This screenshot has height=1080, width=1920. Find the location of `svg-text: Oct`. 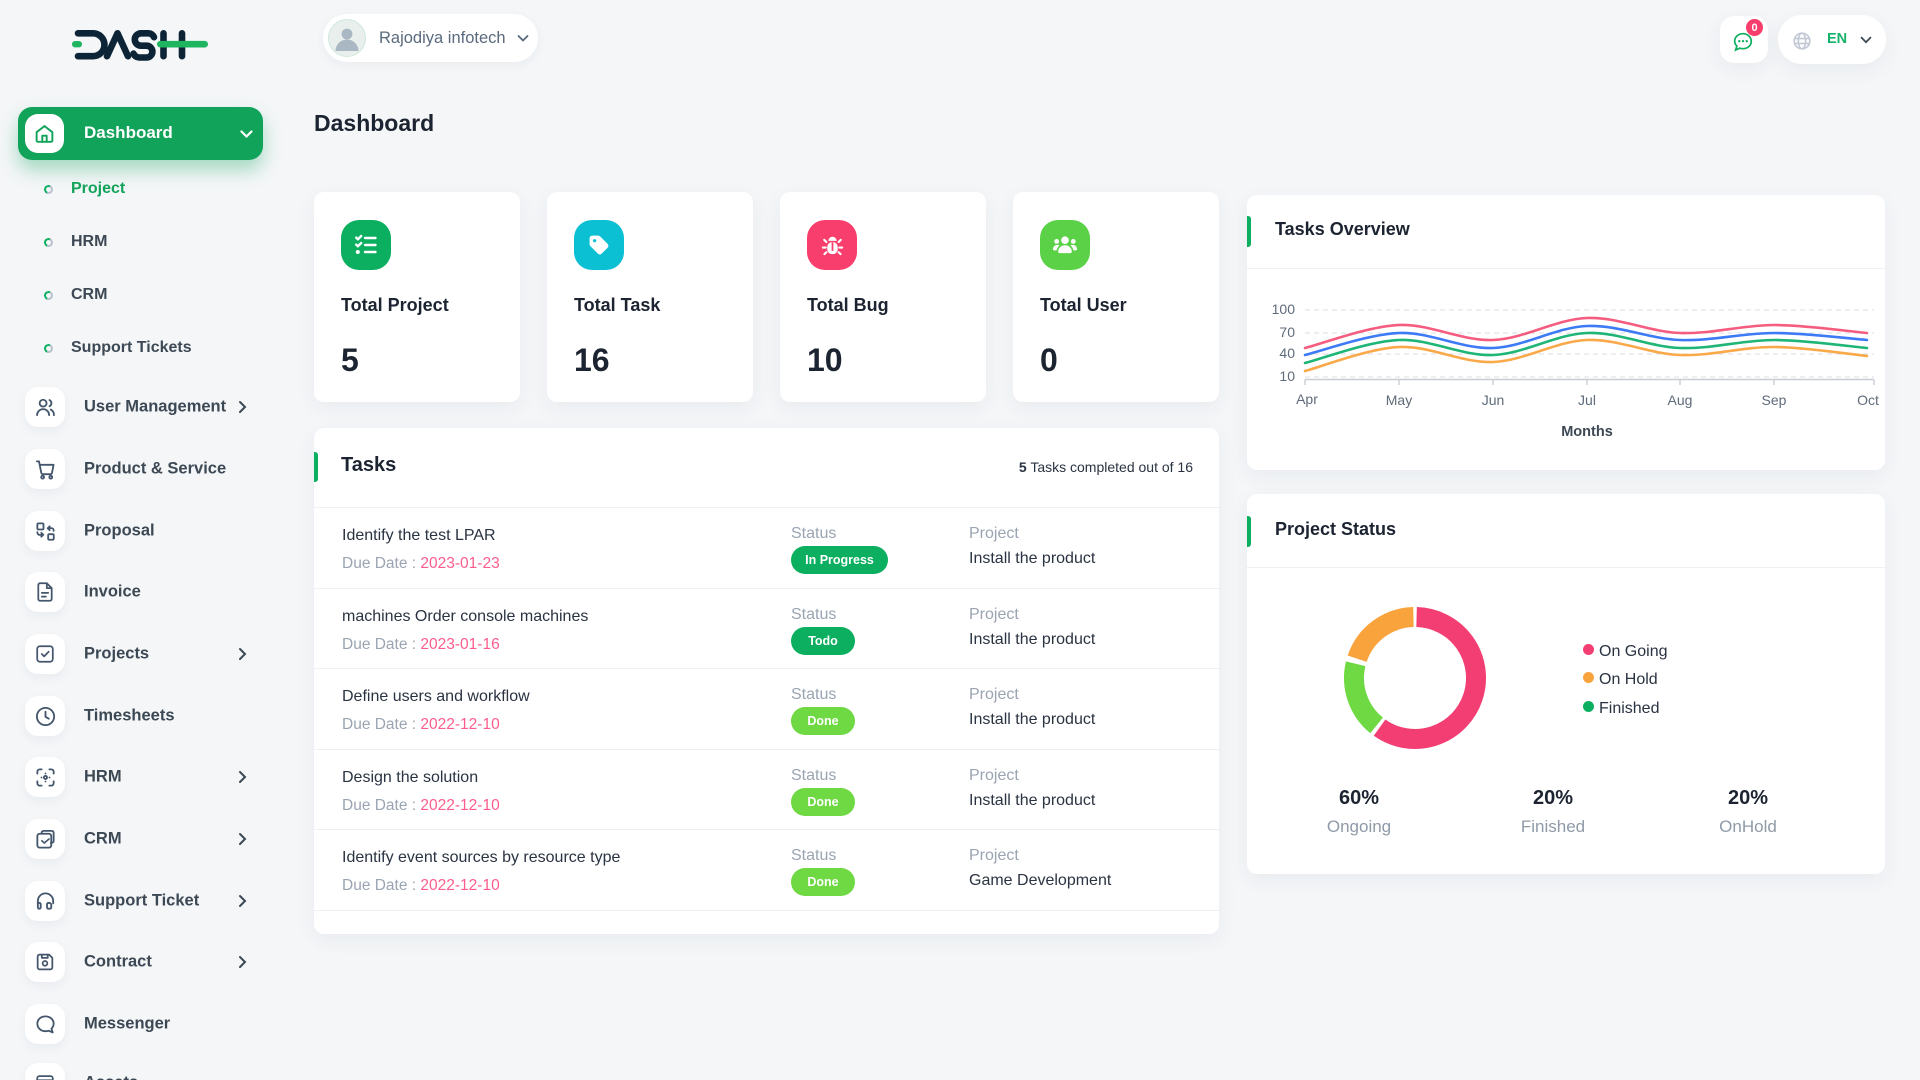

svg-text: Oct is located at coordinates (1868, 400).